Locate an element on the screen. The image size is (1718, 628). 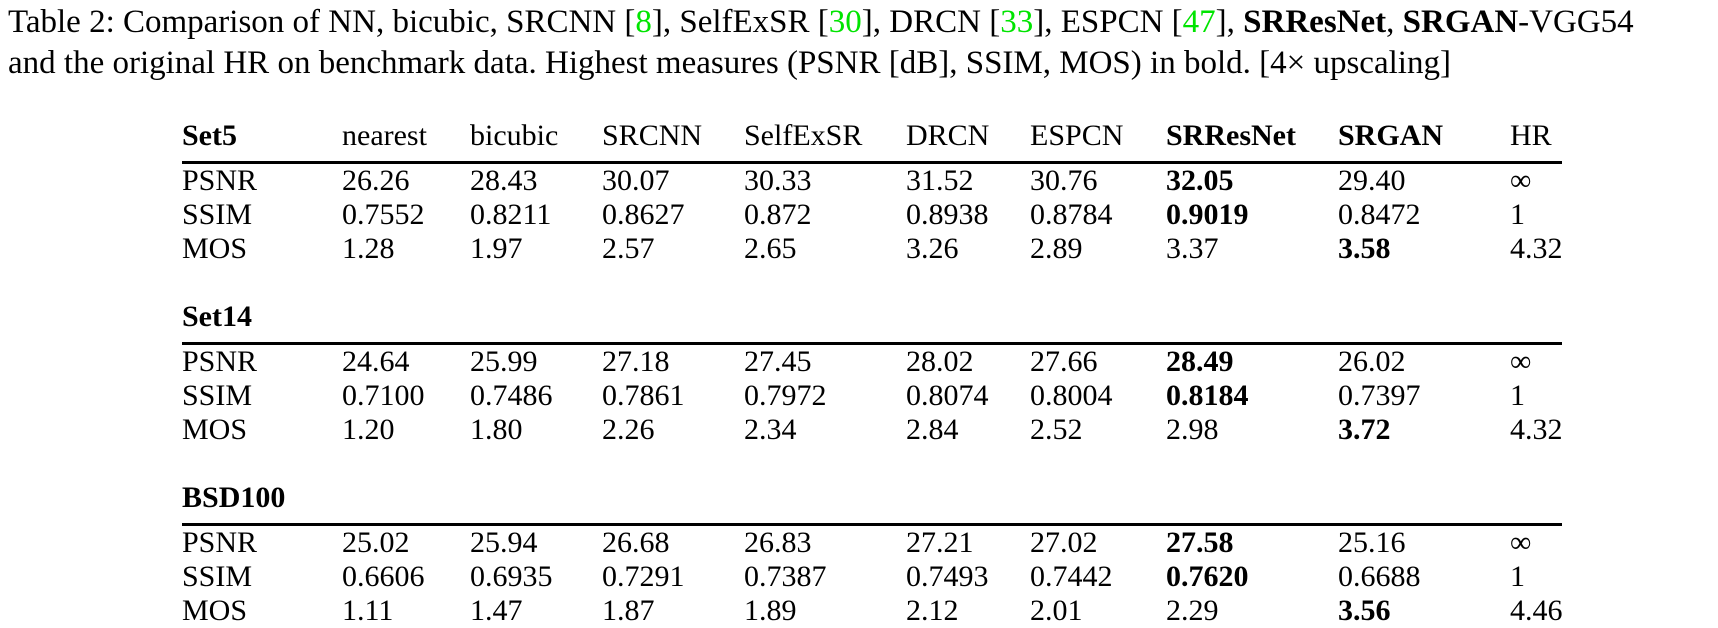
value-cell: 1.47 is located at coordinates (496, 610).